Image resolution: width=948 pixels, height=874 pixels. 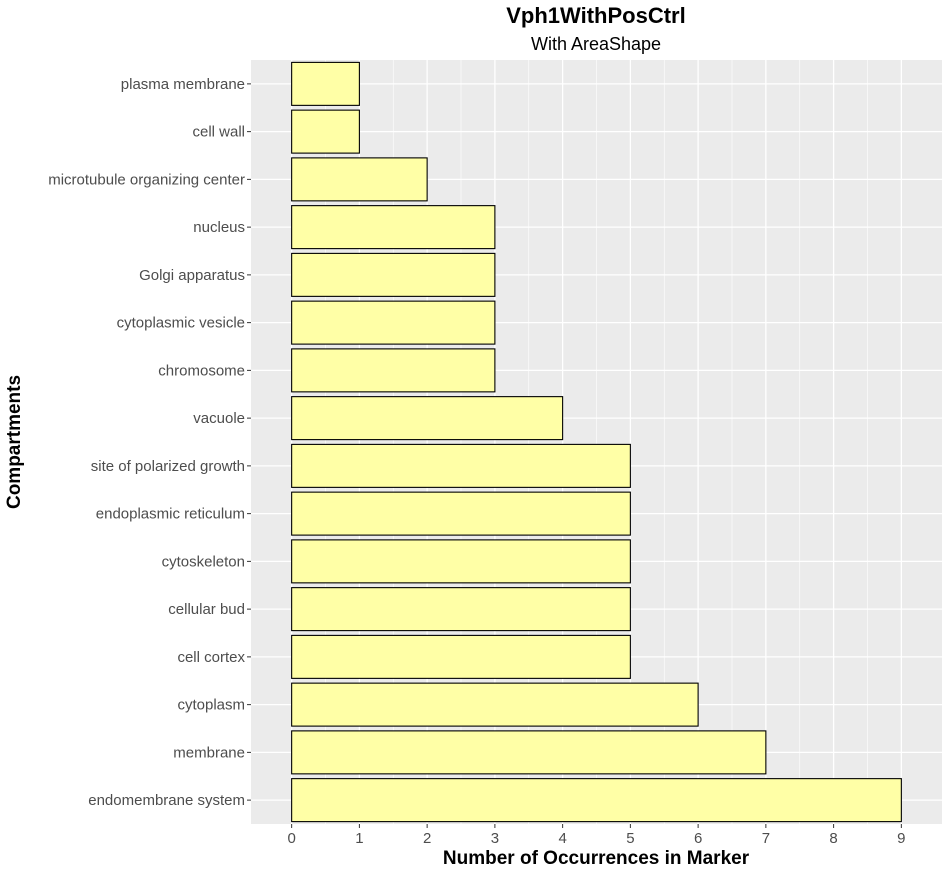 I want to click on y-tick-label: plasma membrane, so click(x=183, y=84).